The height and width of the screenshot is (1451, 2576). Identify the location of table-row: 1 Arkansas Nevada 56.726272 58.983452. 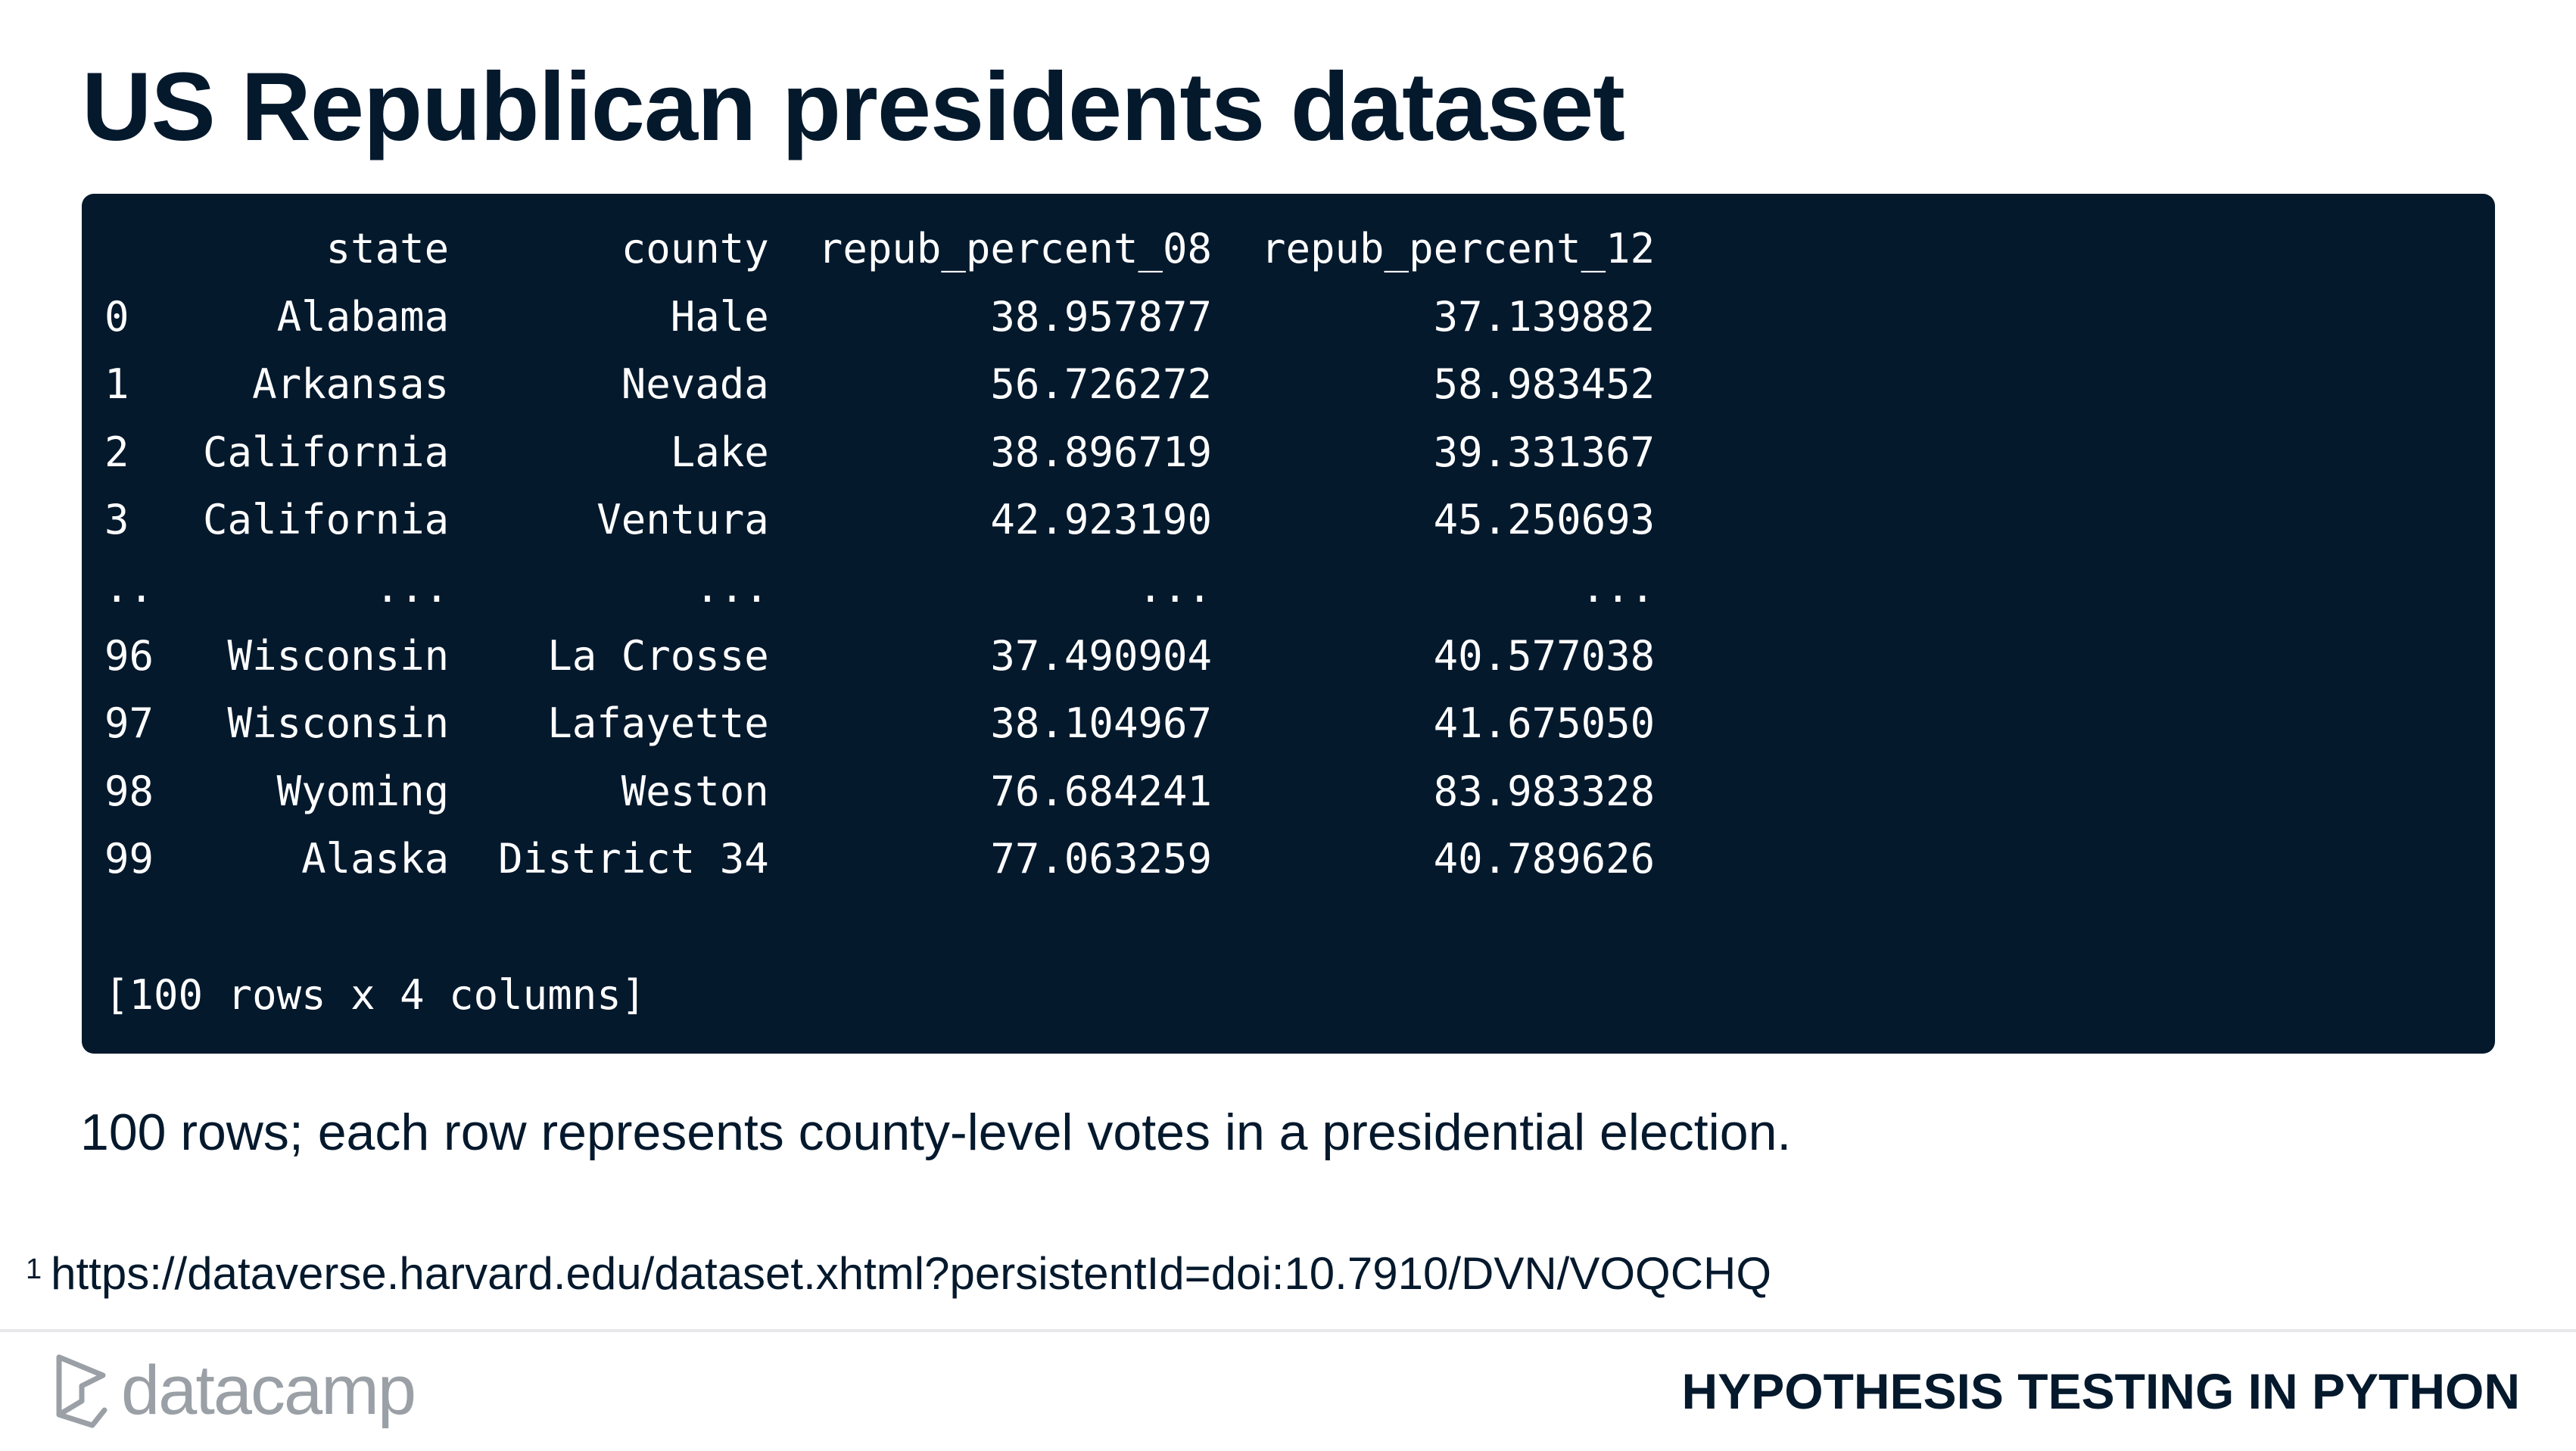
(880, 384).